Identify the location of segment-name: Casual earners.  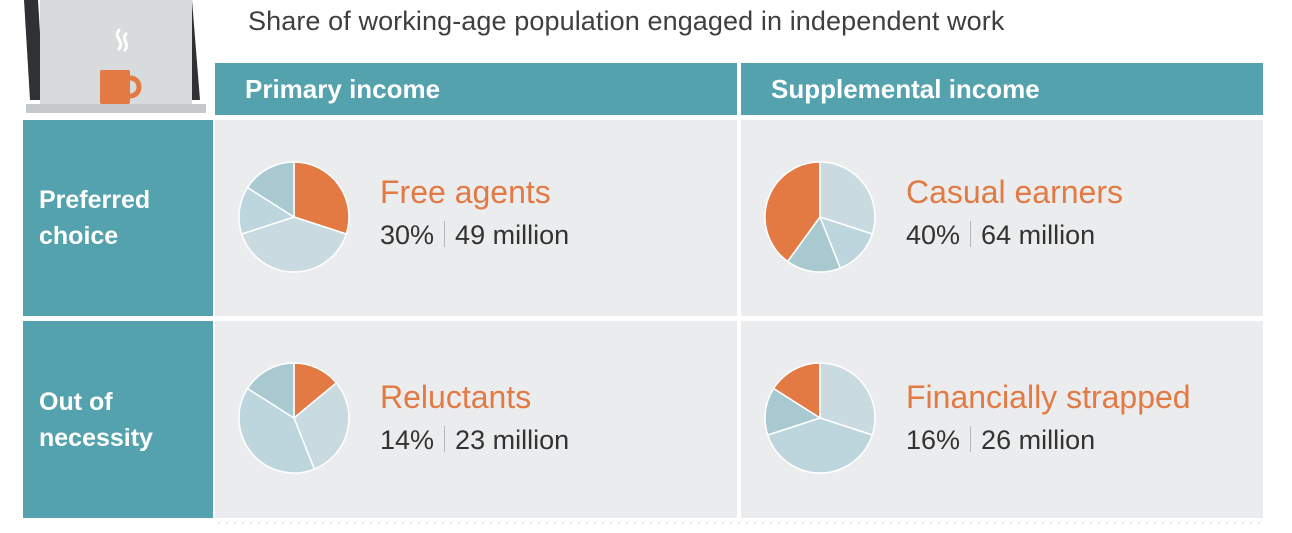
(1014, 192).